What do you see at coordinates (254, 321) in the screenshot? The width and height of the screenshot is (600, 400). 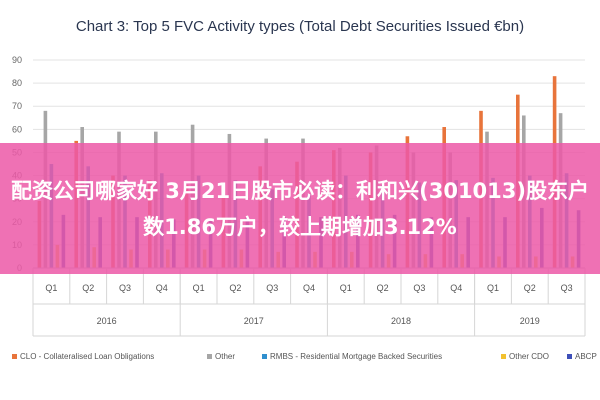 I see `year-label: 2017` at bounding box center [254, 321].